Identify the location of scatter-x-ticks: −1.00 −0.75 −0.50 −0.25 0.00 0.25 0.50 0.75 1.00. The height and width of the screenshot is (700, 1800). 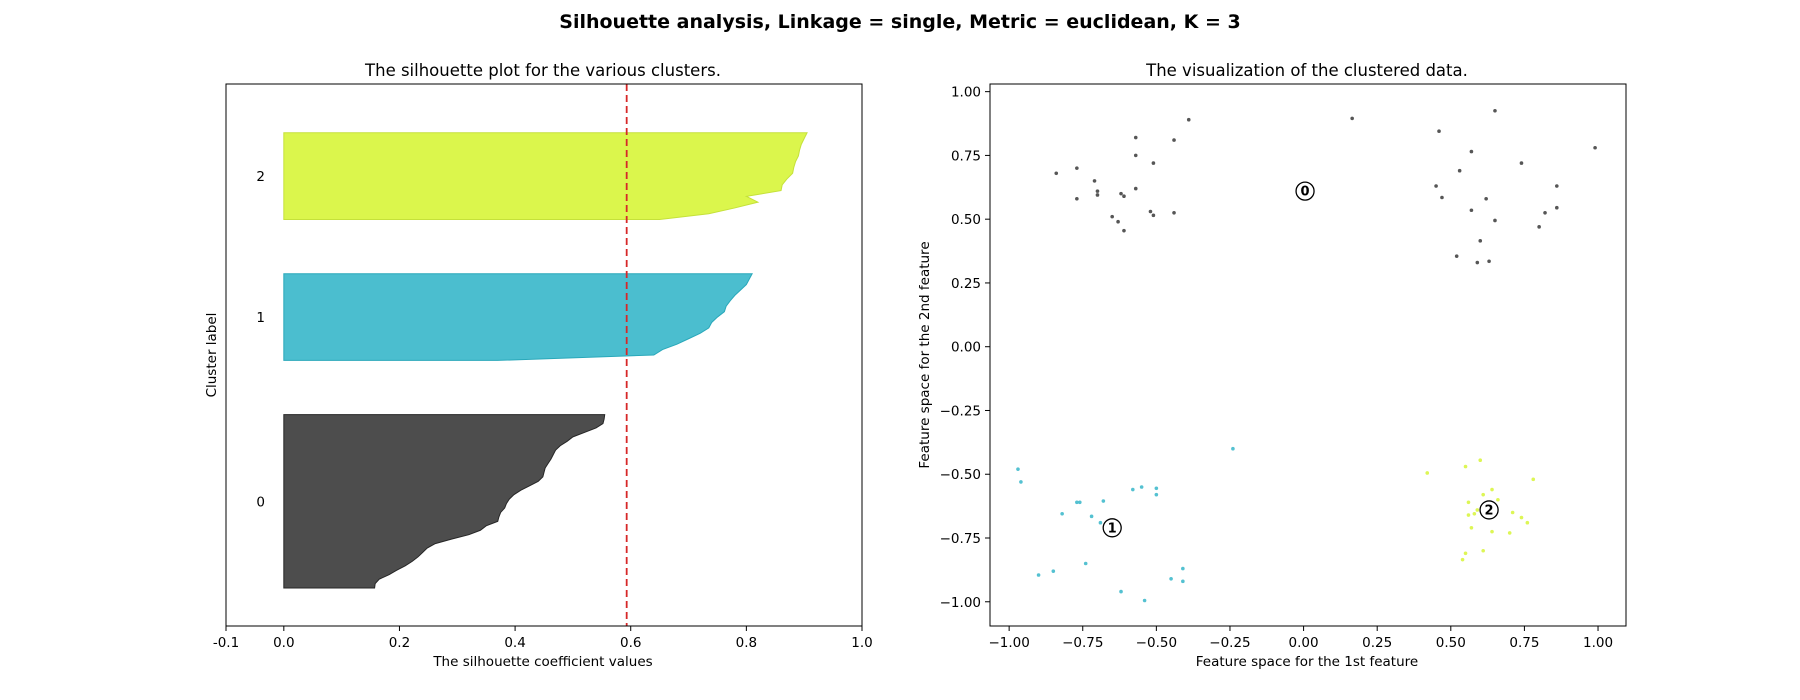
(1300, 638).